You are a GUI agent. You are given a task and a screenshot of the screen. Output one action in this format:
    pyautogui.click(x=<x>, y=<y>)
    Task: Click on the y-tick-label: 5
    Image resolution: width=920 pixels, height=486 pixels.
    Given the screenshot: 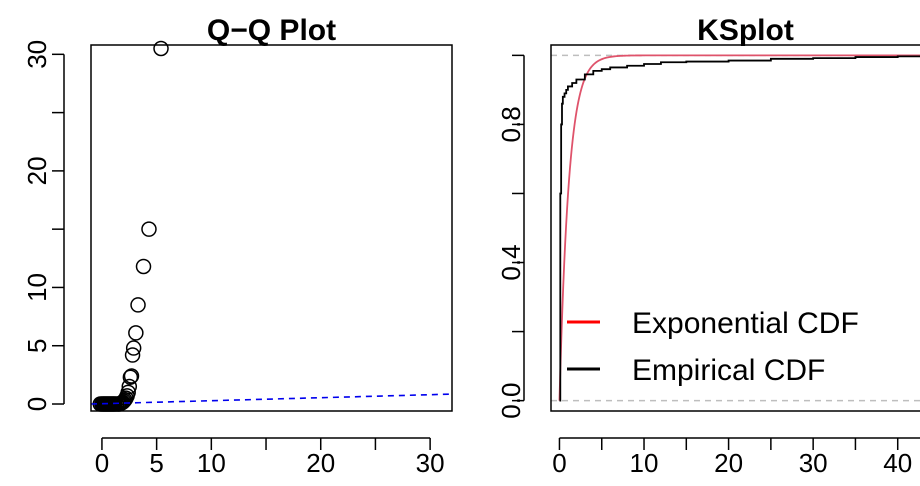 What is the action you would take?
    pyautogui.click(x=37, y=345)
    